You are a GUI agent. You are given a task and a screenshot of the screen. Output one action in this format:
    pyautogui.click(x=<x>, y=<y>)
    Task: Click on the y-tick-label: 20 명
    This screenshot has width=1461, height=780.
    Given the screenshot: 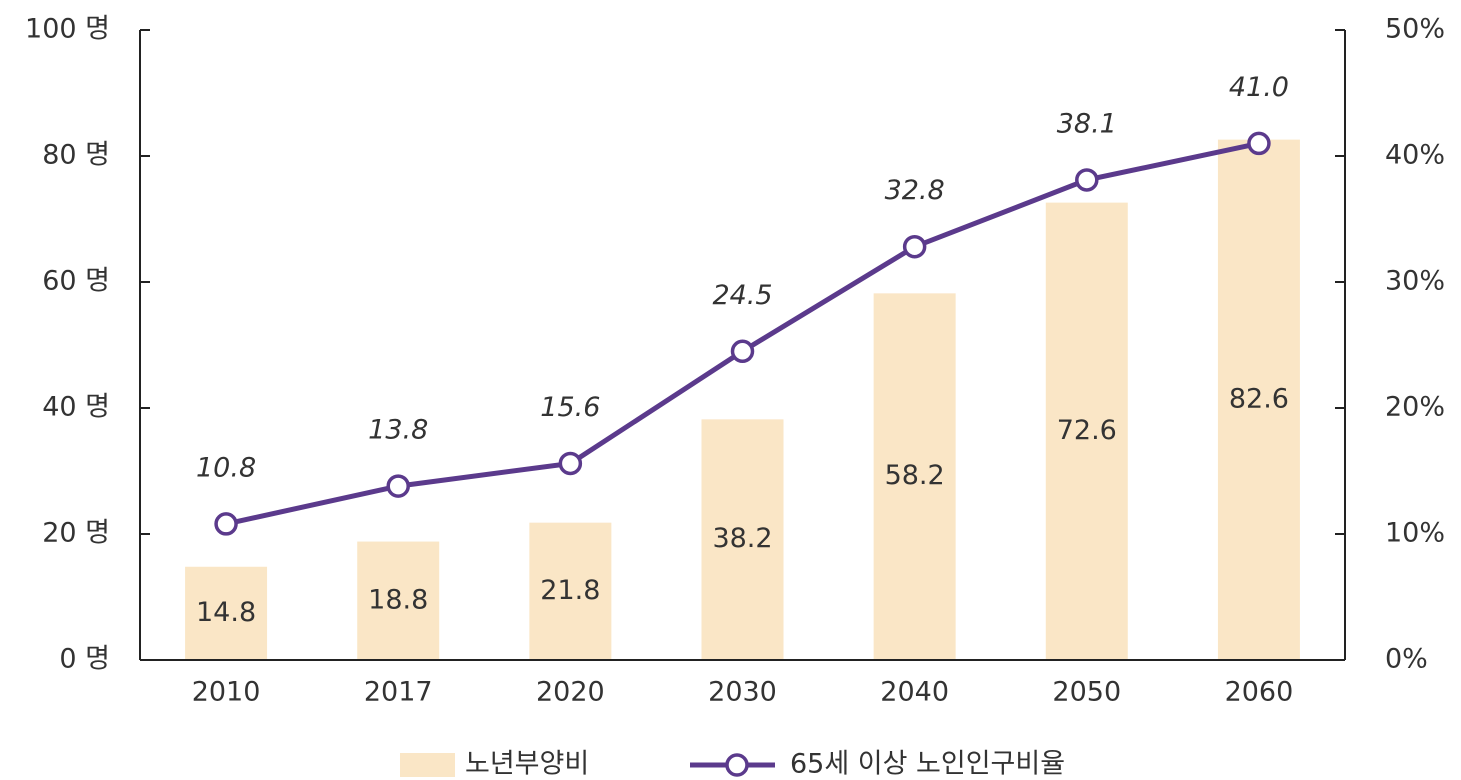 What is the action you would take?
    pyautogui.click(x=76, y=533)
    